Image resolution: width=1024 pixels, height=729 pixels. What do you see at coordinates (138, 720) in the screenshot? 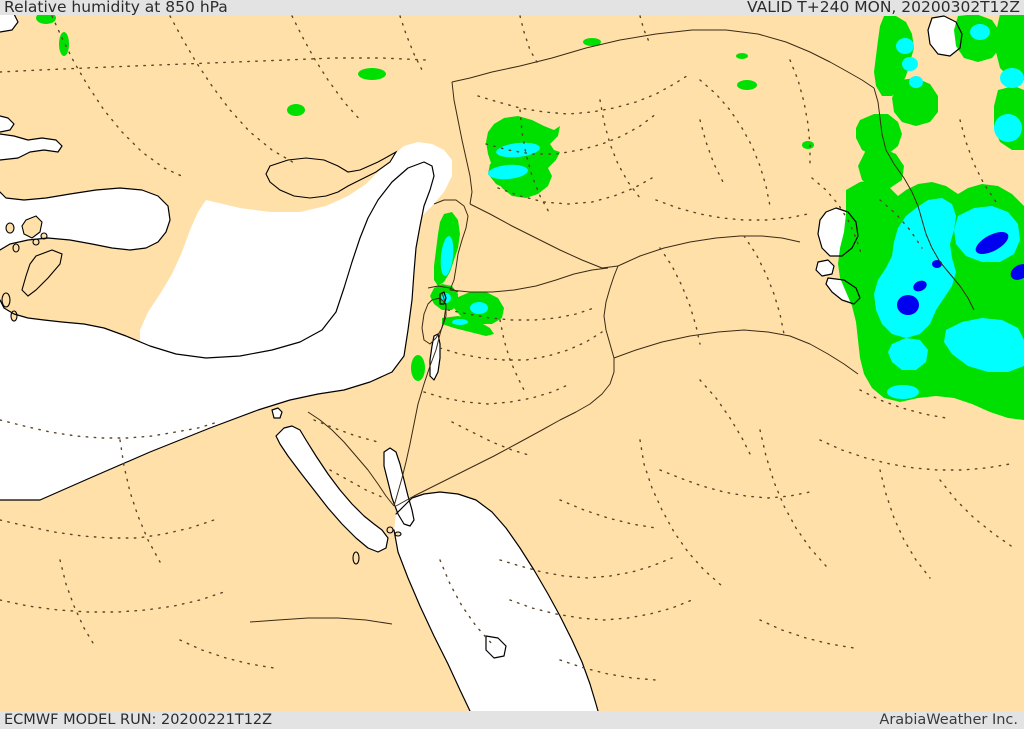
I see `model-run-label: ECMWF MODEL RUN: 20200221T12Z` at bounding box center [138, 720].